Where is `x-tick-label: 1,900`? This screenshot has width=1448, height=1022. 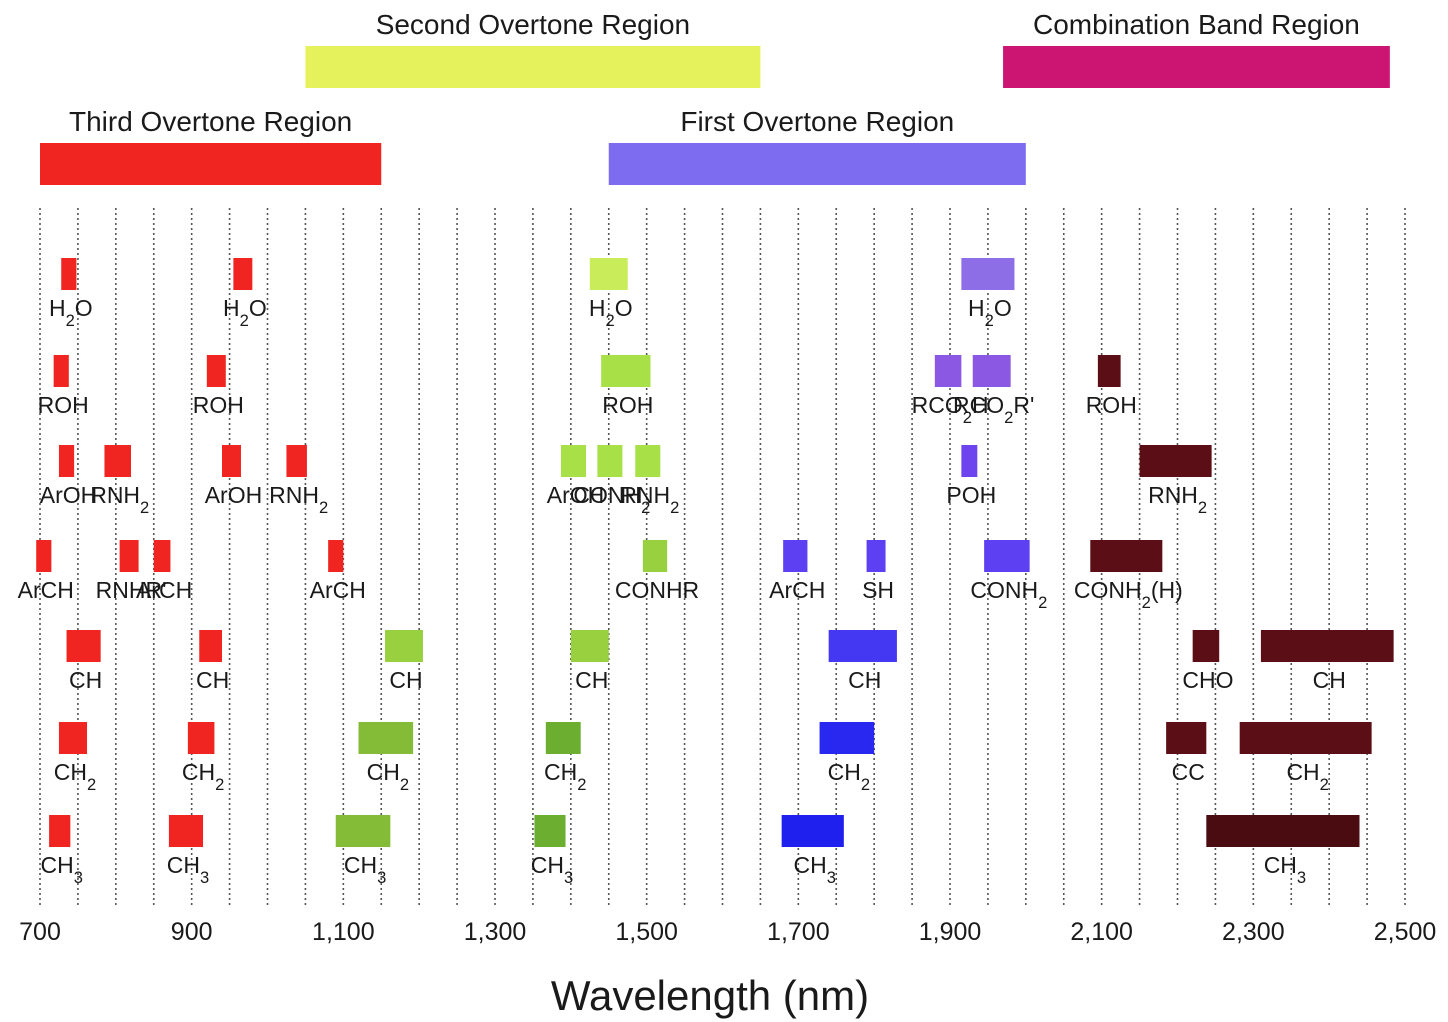 x-tick-label: 1,900 is located at coordinates (950, 932).